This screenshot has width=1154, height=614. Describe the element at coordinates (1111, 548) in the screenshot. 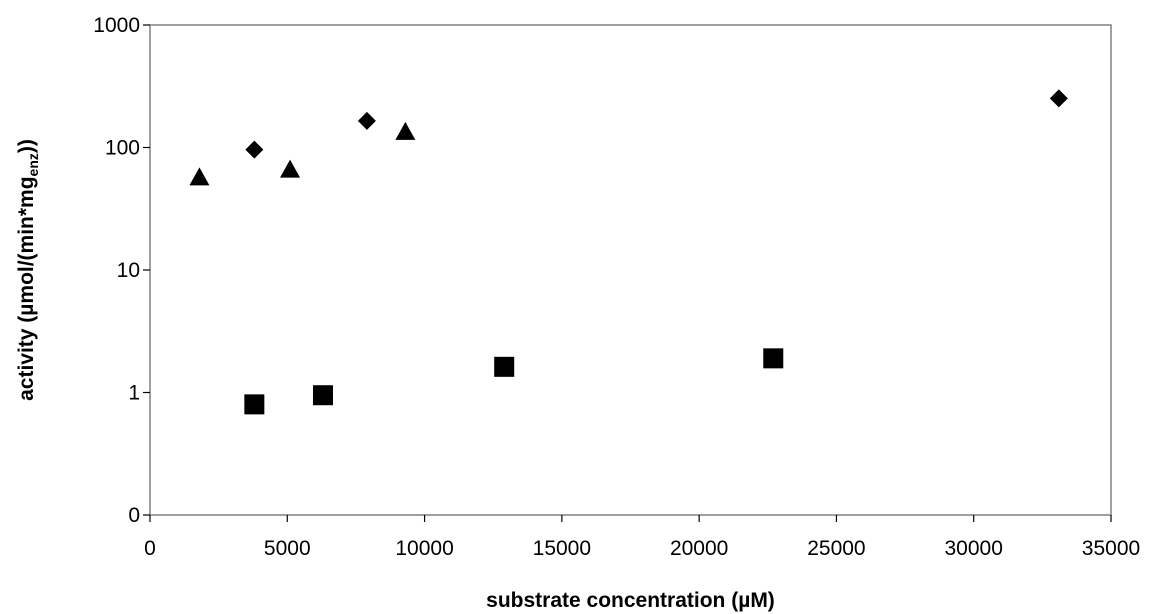

I see `x-tick-label: 35000` at that location.